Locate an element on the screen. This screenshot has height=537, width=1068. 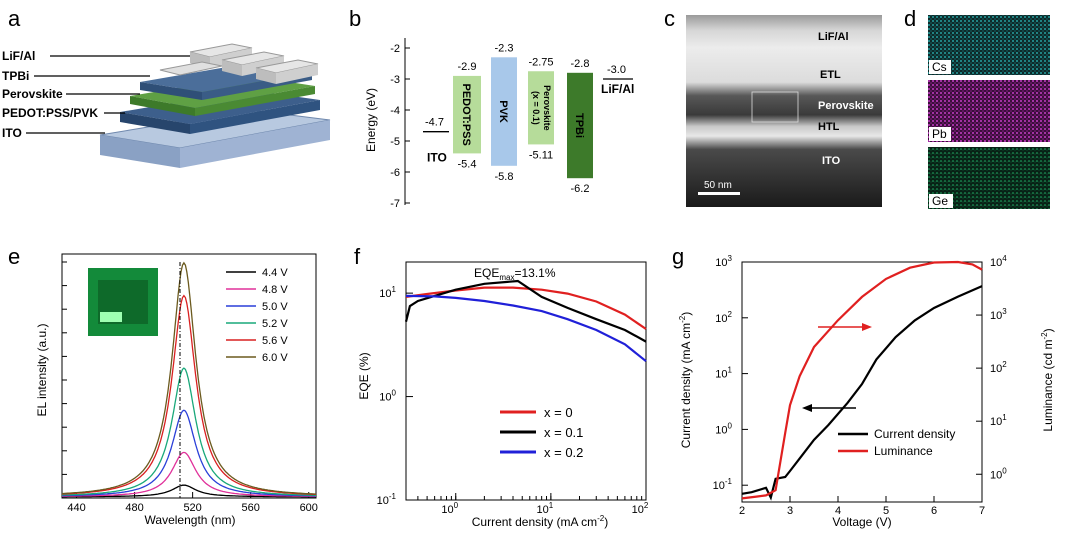
f-ylabel: EQE (%) is located at coordinates (364, 375).